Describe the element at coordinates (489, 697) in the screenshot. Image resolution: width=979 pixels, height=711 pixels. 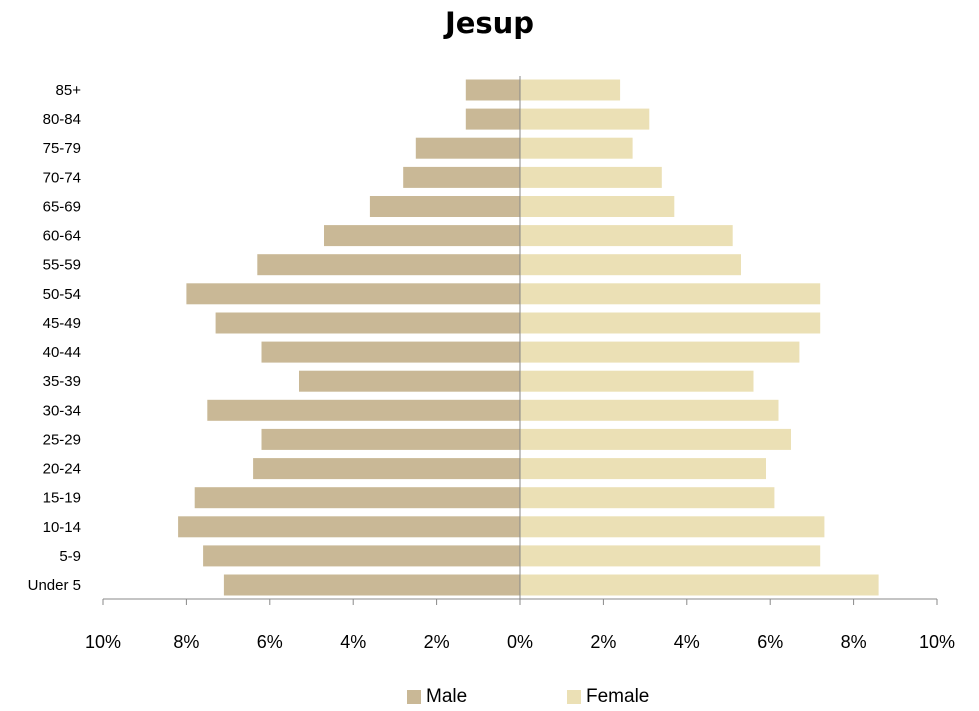
I see `legend: Male Female` at that location.